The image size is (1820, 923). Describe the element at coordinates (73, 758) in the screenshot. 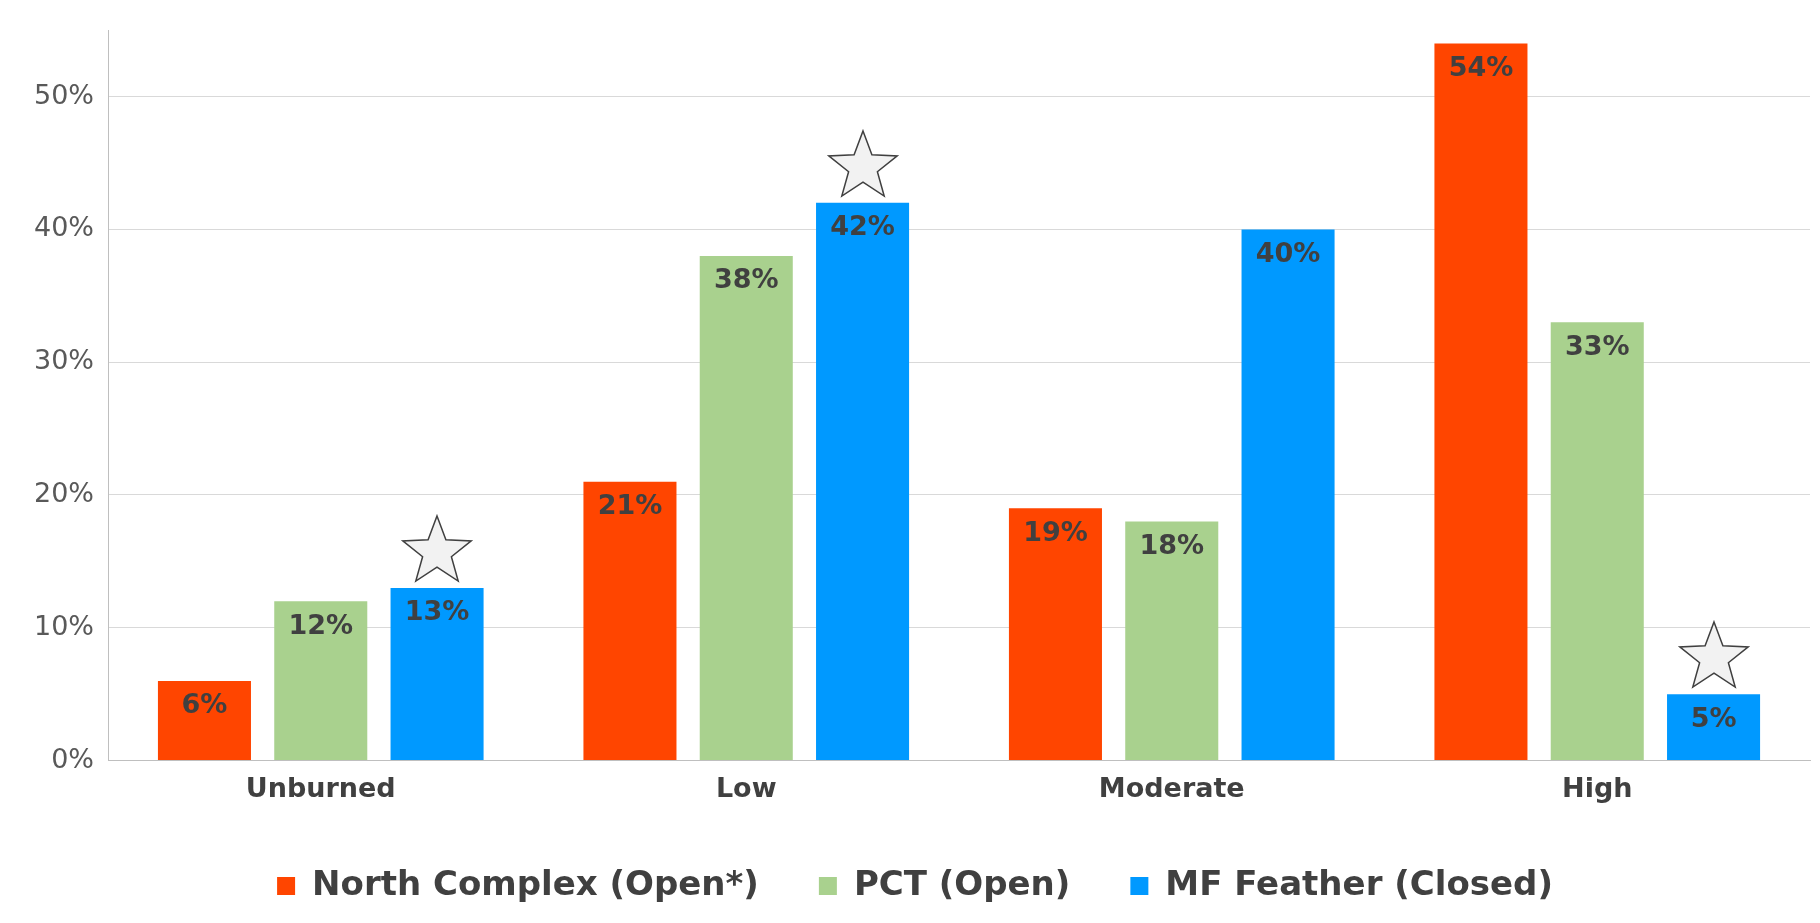

I see `y-tick-label: 0%` at that location.